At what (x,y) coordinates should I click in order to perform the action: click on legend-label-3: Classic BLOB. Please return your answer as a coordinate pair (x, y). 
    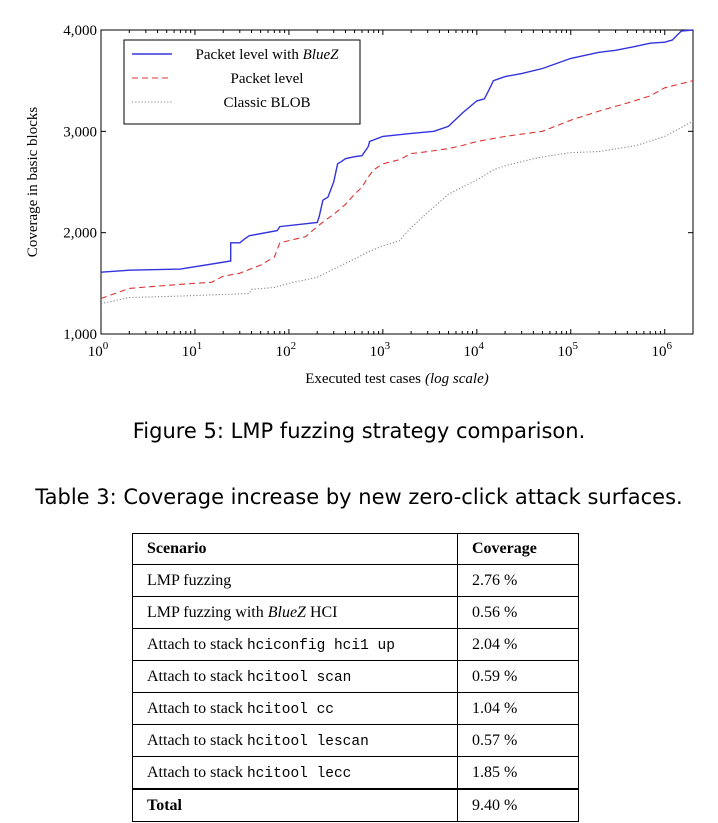
    Looking at the image, I should click on (266, 103).